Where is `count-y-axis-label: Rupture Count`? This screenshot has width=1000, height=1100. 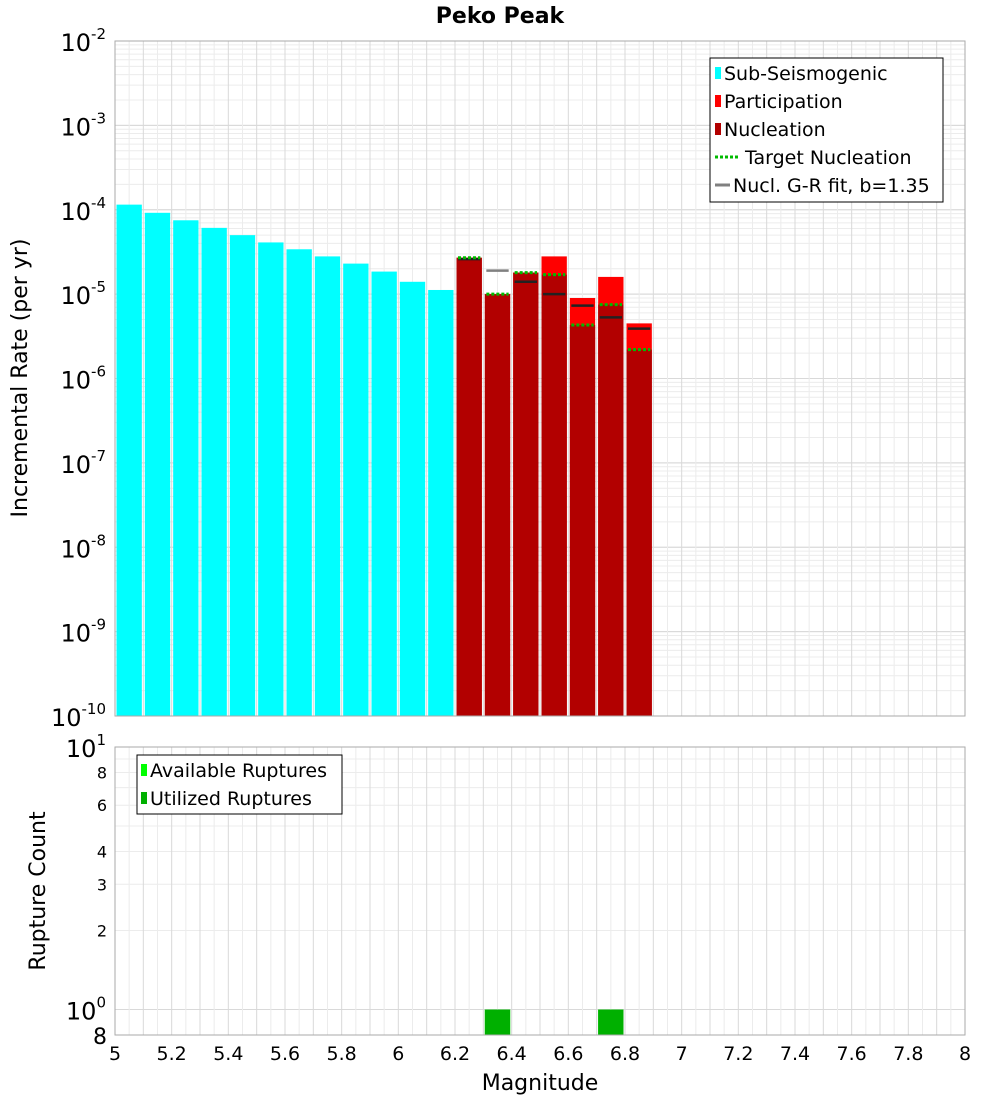 count-y-axis-label: Rupture Count is located at coordinates (38, 891).